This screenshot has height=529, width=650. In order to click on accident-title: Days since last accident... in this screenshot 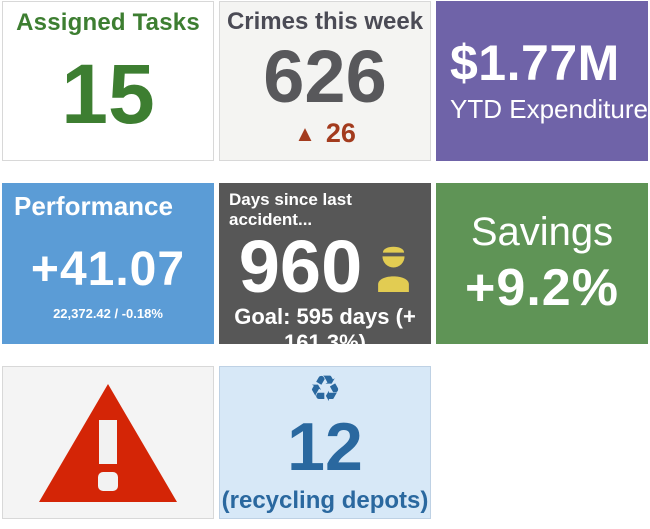, I will do `click(290, 209)`.